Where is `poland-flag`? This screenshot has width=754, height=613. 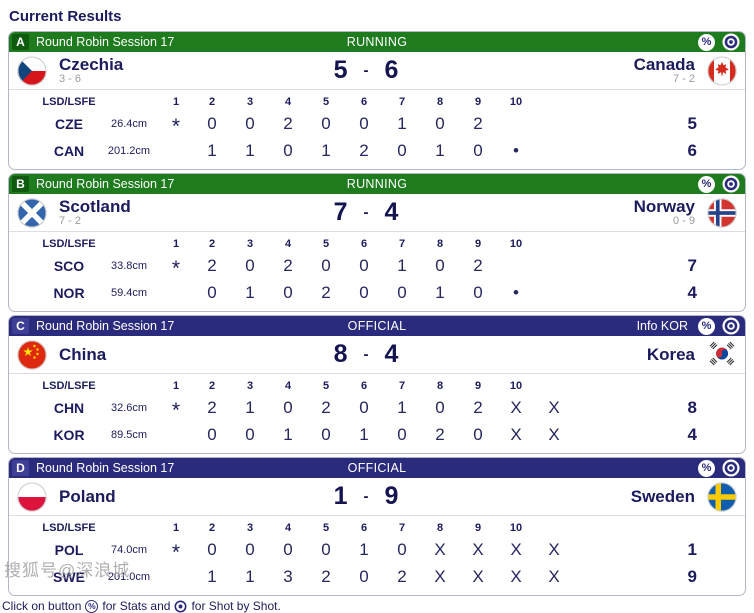 poland-flag is located at coordinates (32, 496).